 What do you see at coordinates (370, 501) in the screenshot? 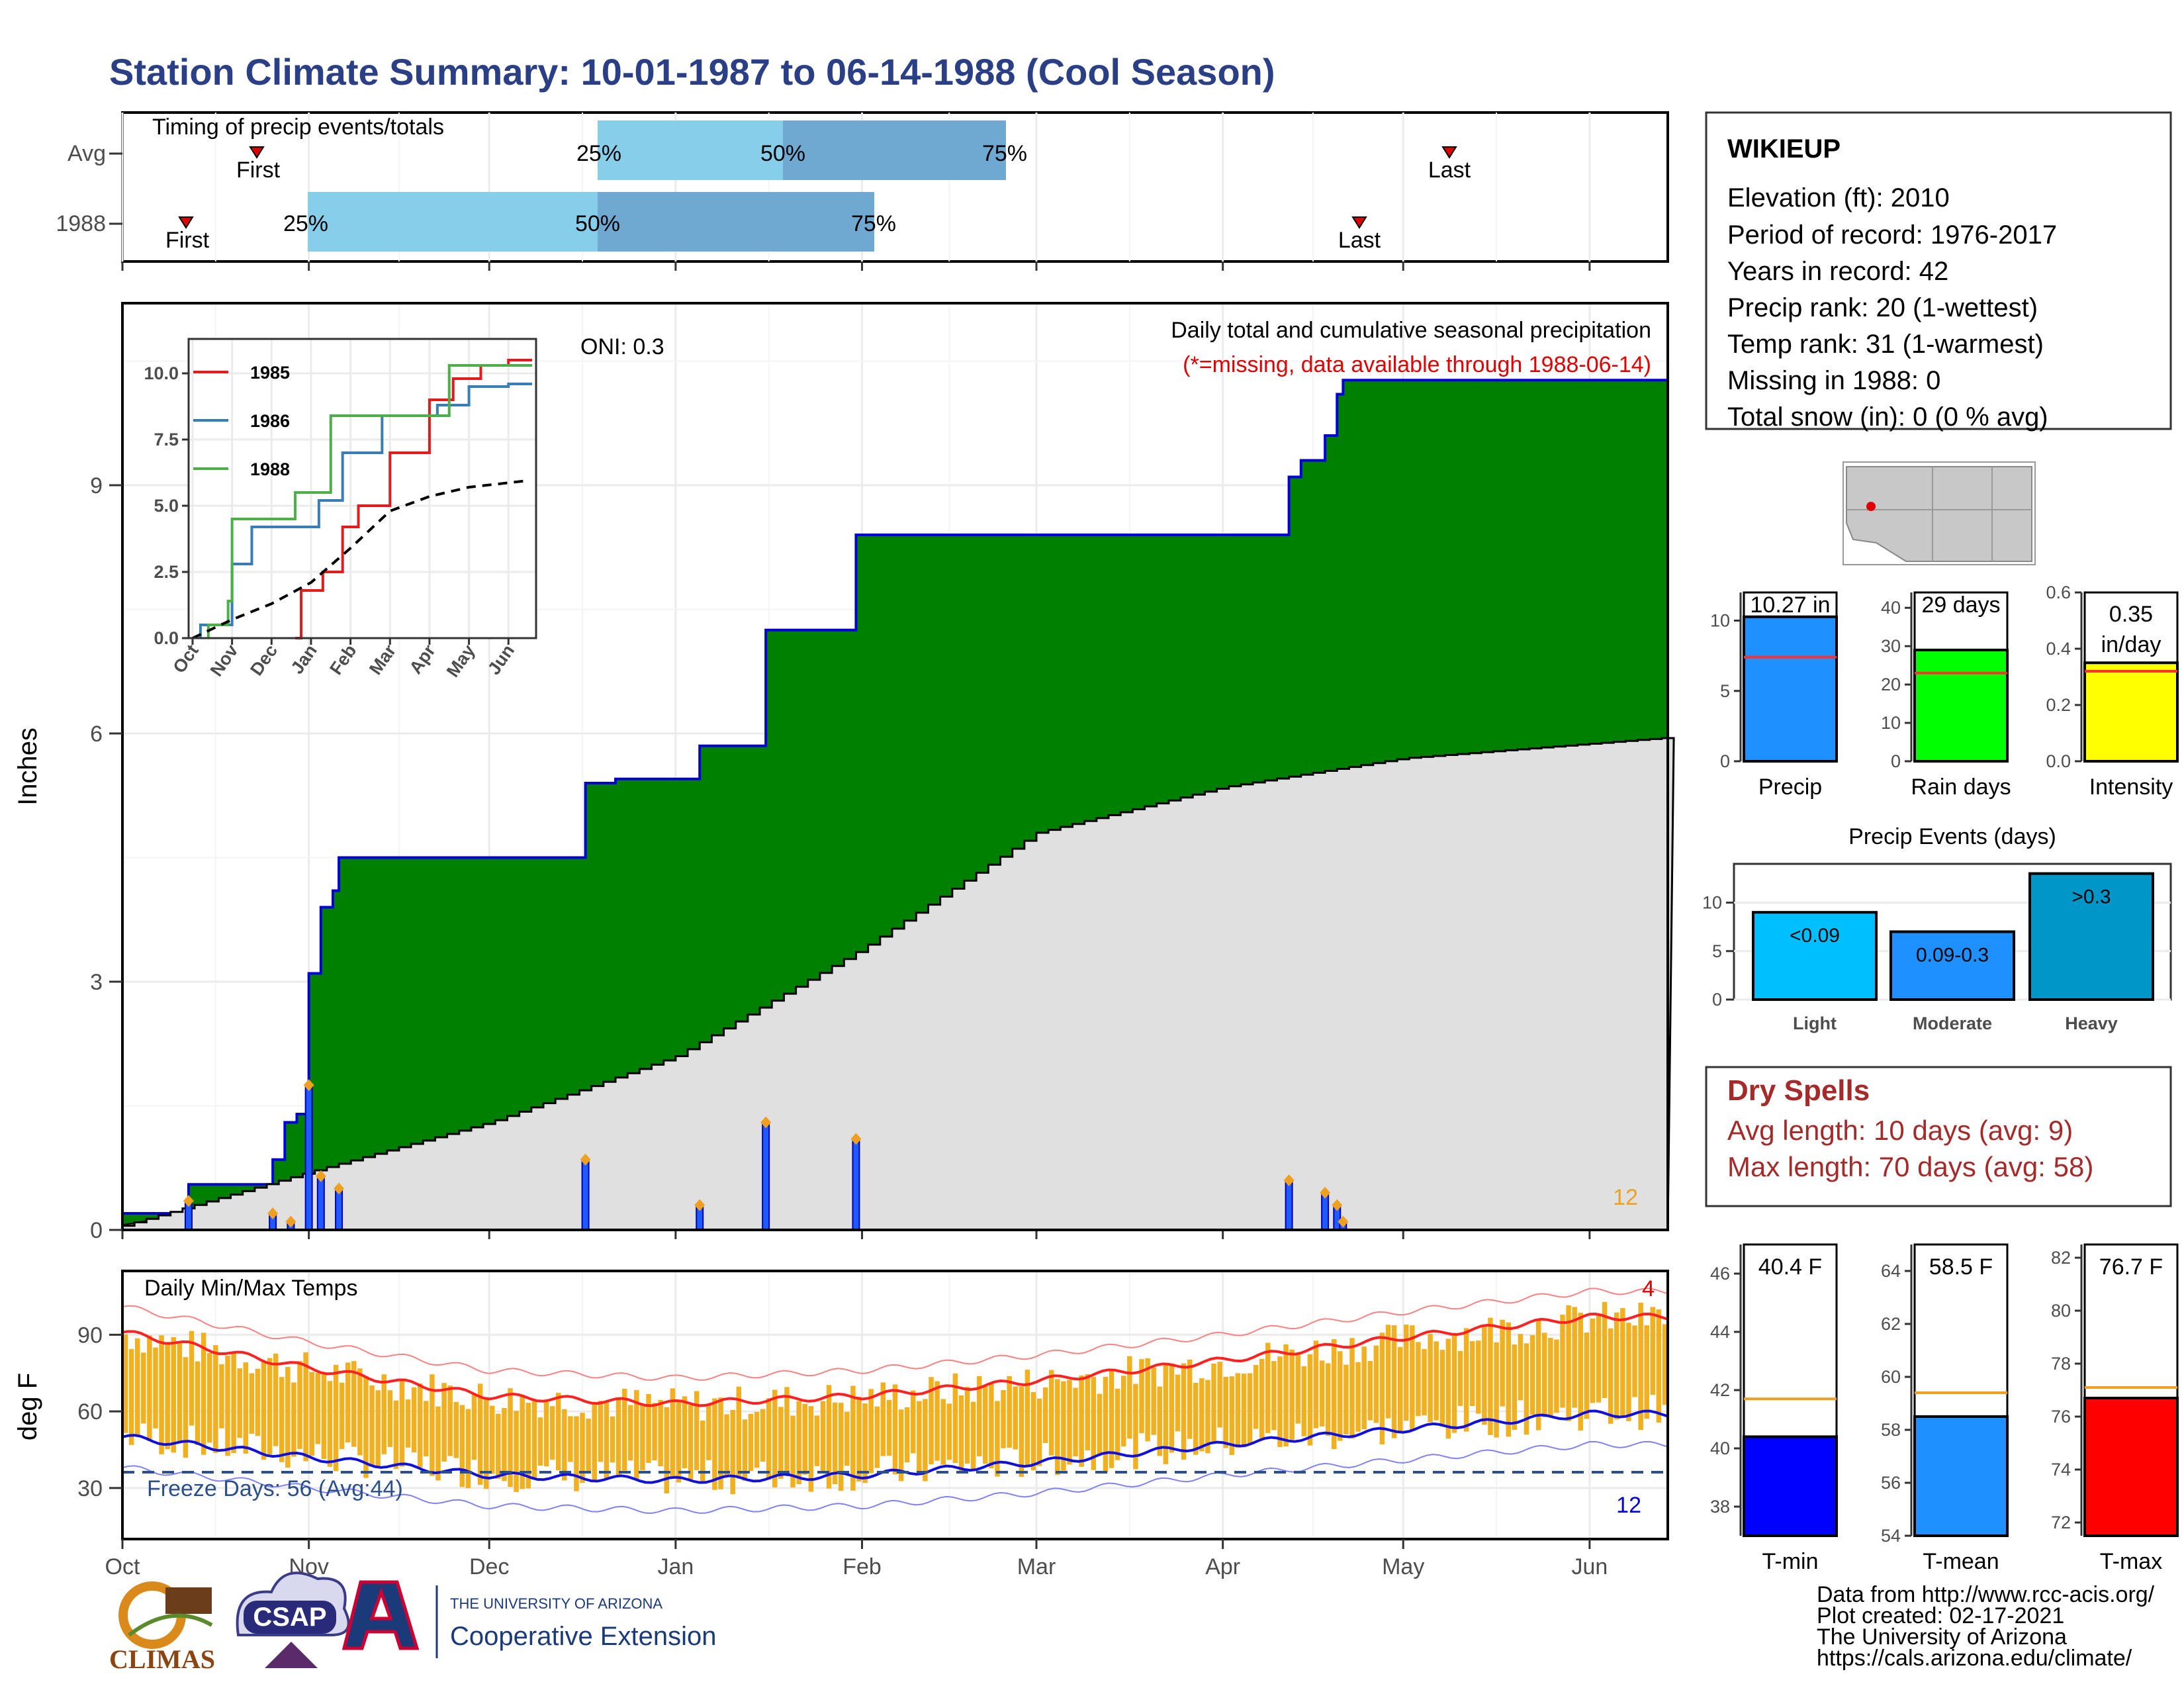
I see `inset-series-1988` at bounding box center [370, 501].